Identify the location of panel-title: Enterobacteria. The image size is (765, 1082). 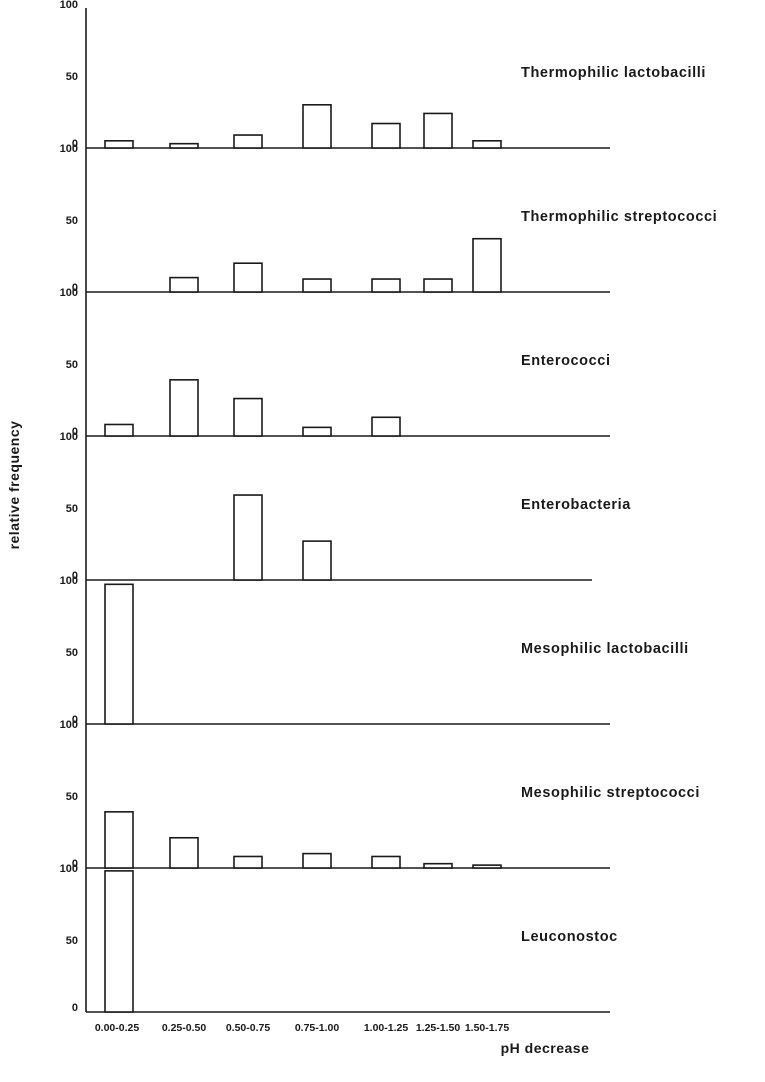
(576, 505).